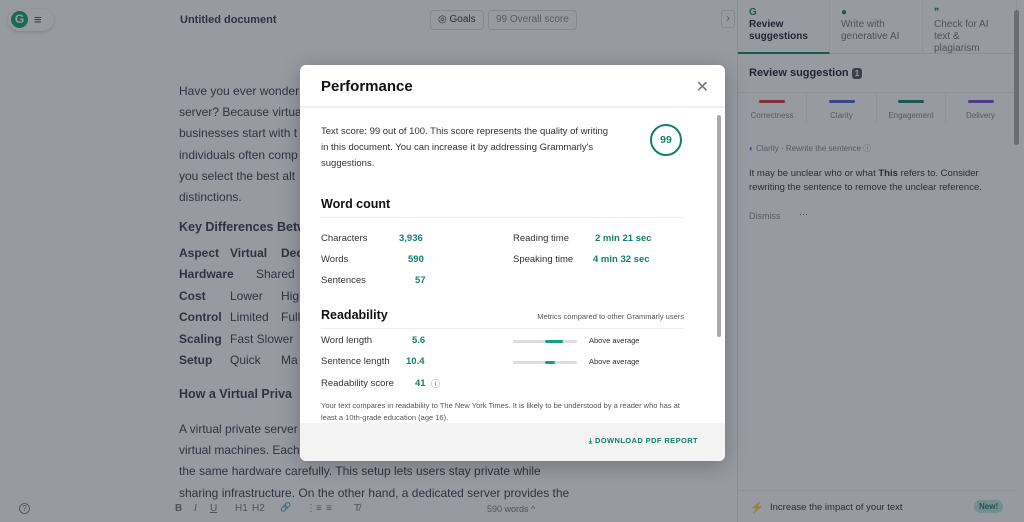  I want to click on format-toolbar: ? B I U H1 H2 🔗 ⋮≡ ≡ T̸ 590 words ^, so click(368, 510).